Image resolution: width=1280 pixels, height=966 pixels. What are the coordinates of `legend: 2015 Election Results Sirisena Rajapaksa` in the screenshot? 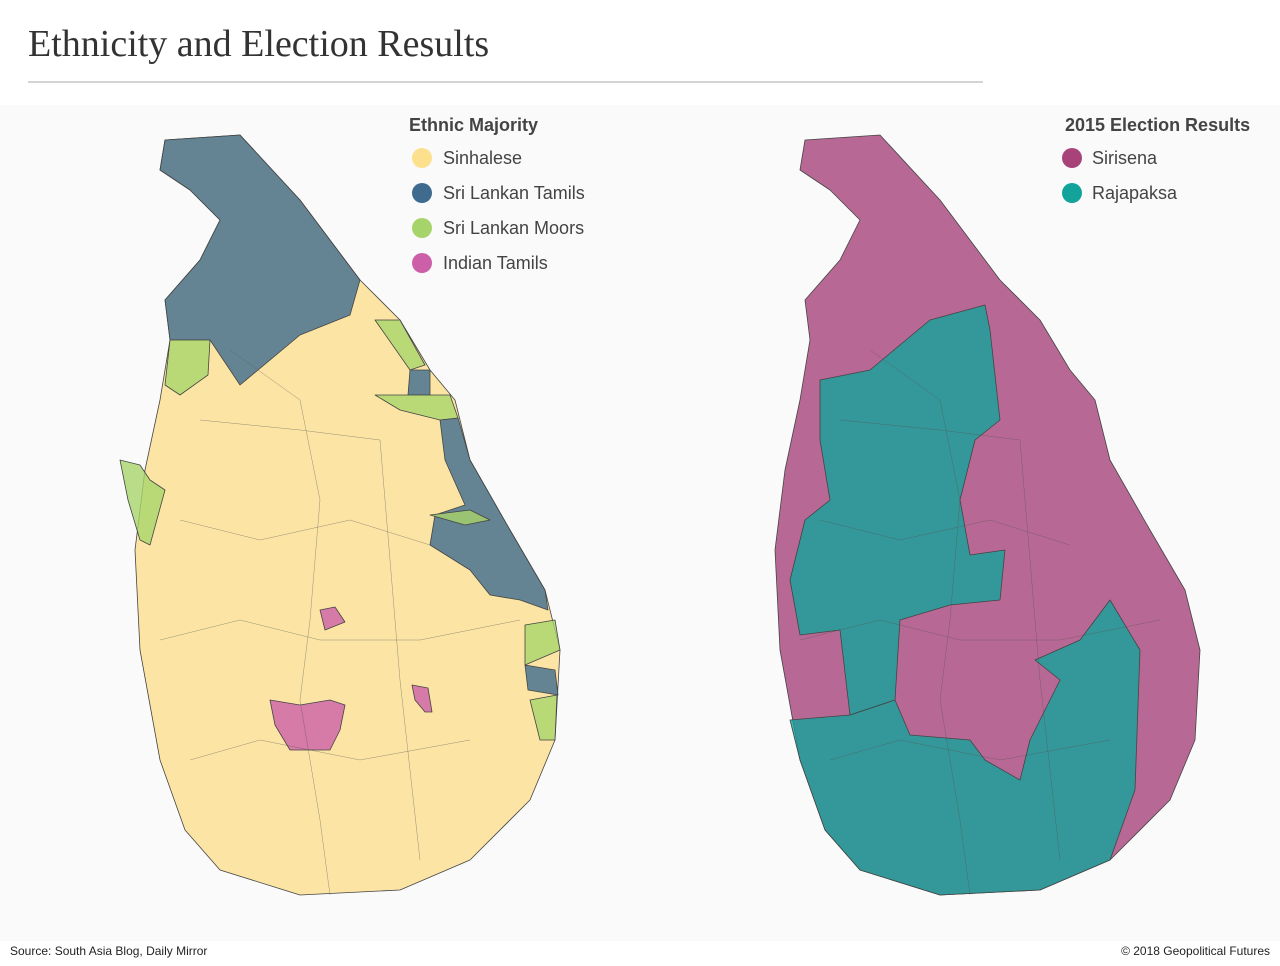 It's located at (1156, 159).